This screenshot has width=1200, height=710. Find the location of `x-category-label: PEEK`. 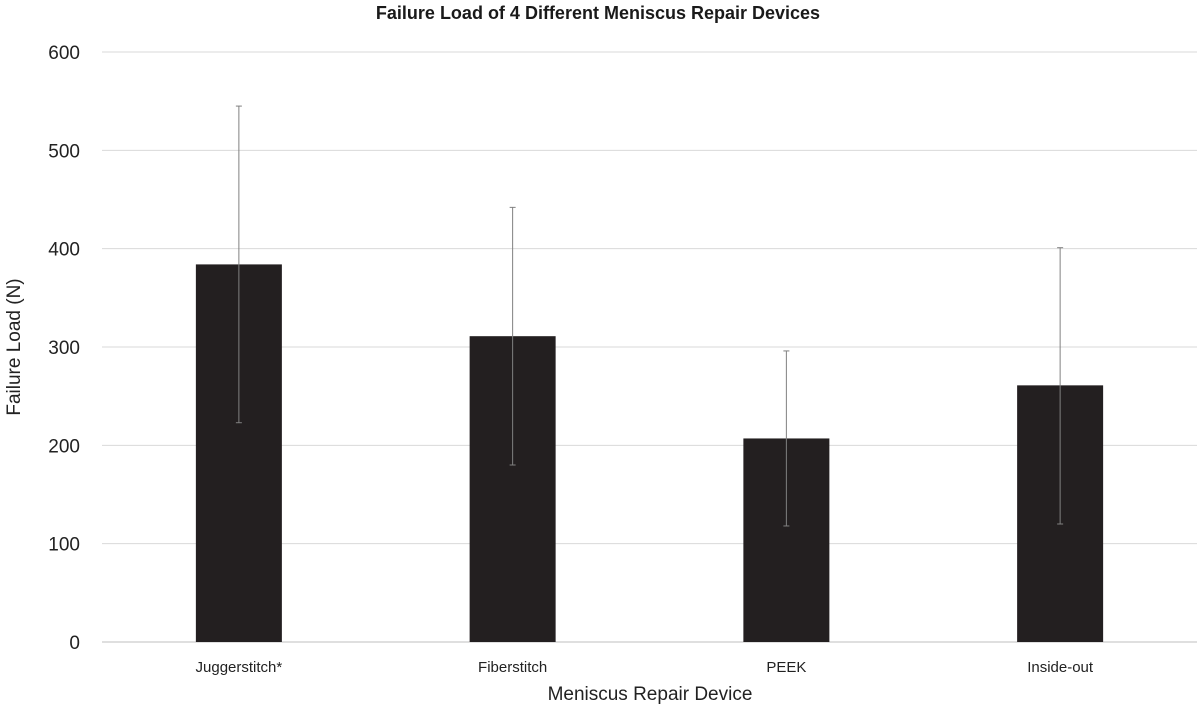

x-category-label: PEEK is located at coordinates (786, 667).